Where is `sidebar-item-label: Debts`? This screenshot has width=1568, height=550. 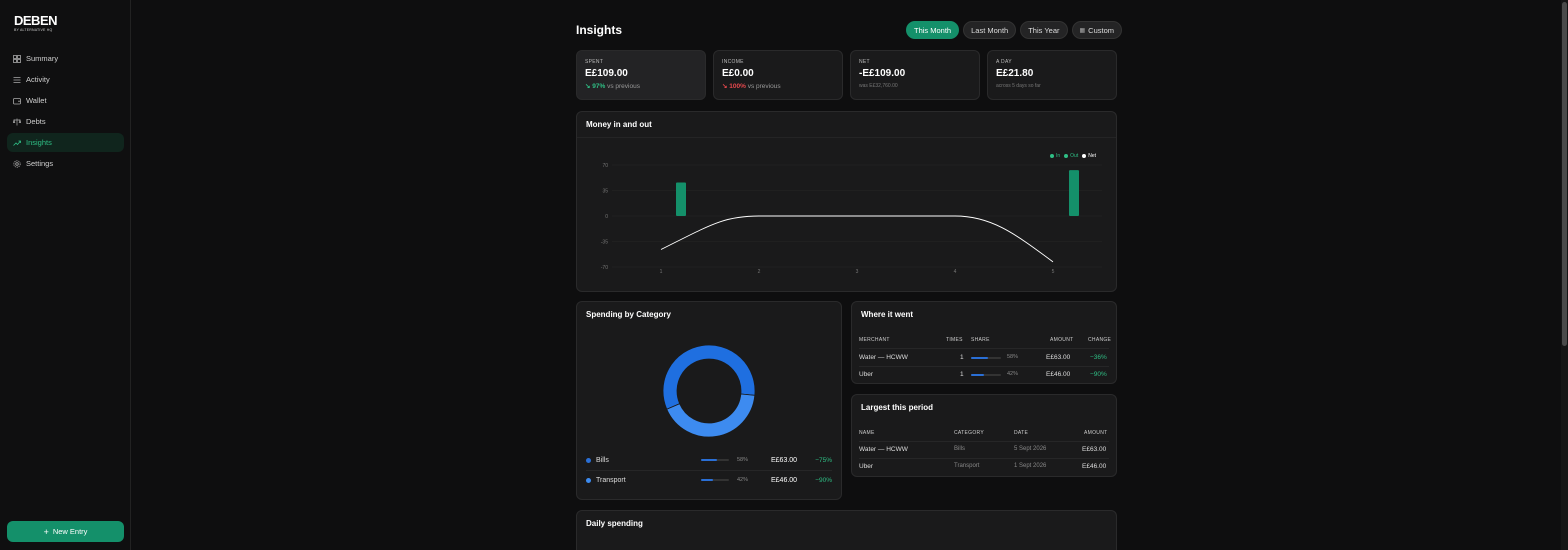
sidebar-item-label: Debts is located at coordinates (36, 121).